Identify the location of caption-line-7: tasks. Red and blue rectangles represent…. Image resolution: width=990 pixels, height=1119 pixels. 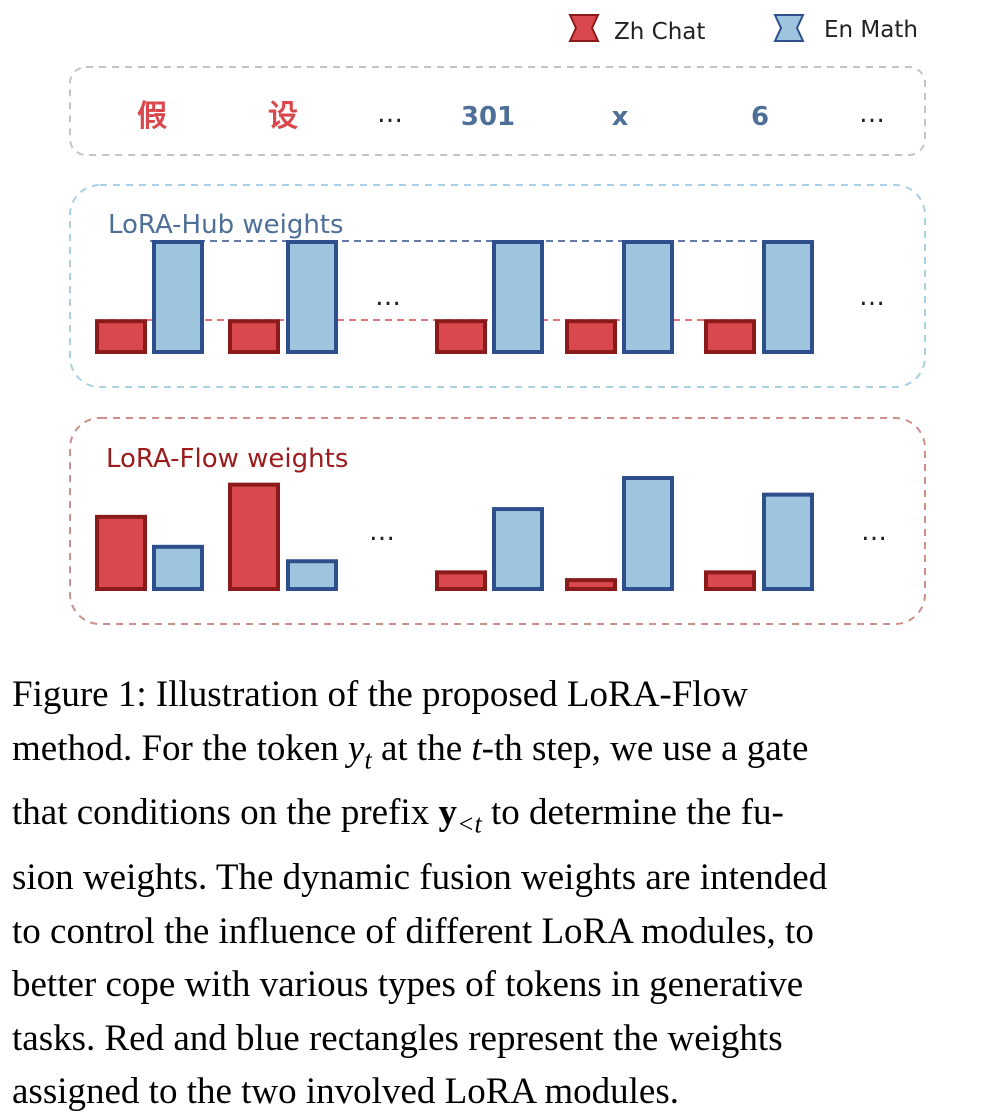
(397, 1038).